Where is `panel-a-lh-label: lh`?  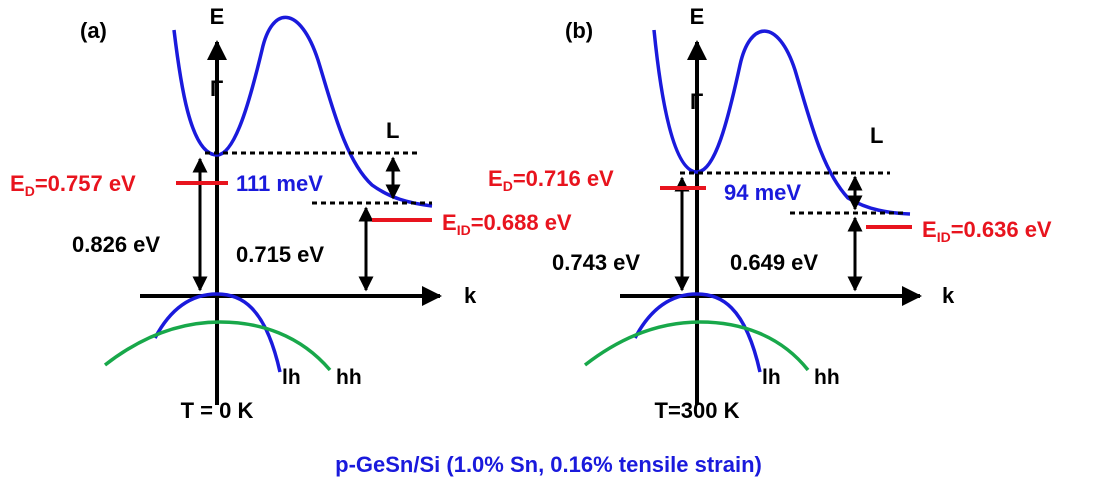 panel-a-lh-label: lh is located at coordinates (291, 377).